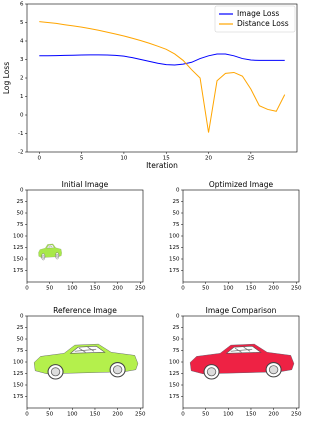 This screenshot has width=320, height=423. I want to click on x-tick-label: 15, so click(166, 159).